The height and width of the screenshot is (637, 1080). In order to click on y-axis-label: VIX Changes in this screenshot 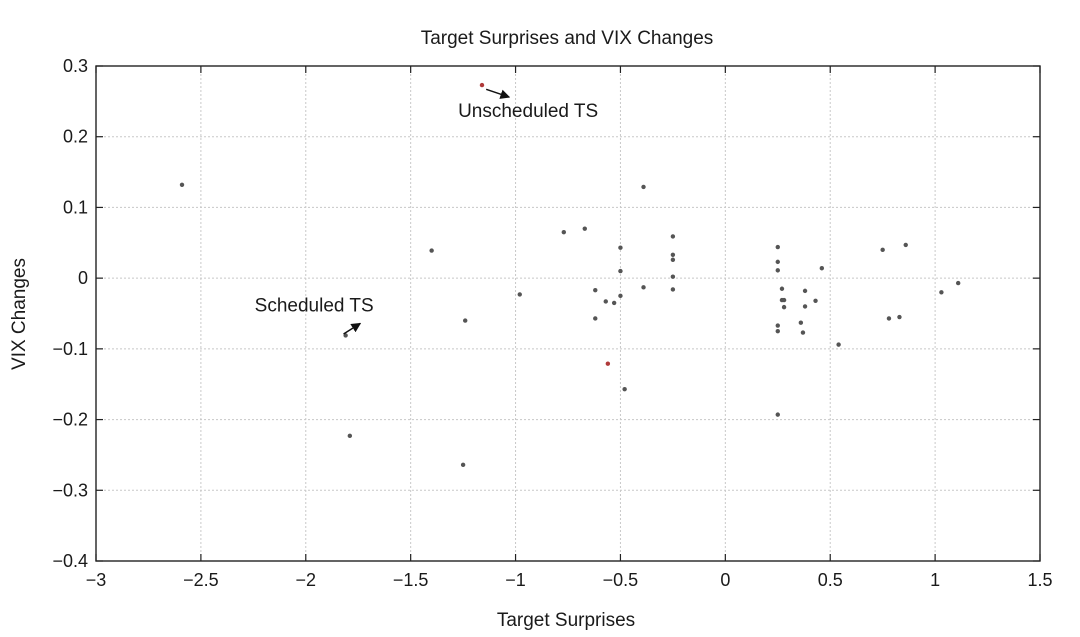, I will do `click(19, 314)`.